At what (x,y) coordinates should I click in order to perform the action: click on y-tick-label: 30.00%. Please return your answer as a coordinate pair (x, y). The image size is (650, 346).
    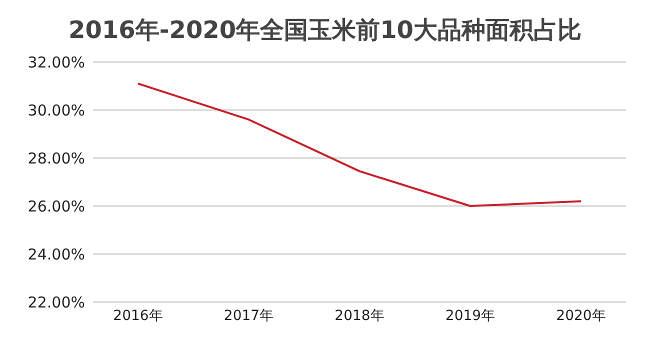
    Looking at the image, I should click on (56, 110).